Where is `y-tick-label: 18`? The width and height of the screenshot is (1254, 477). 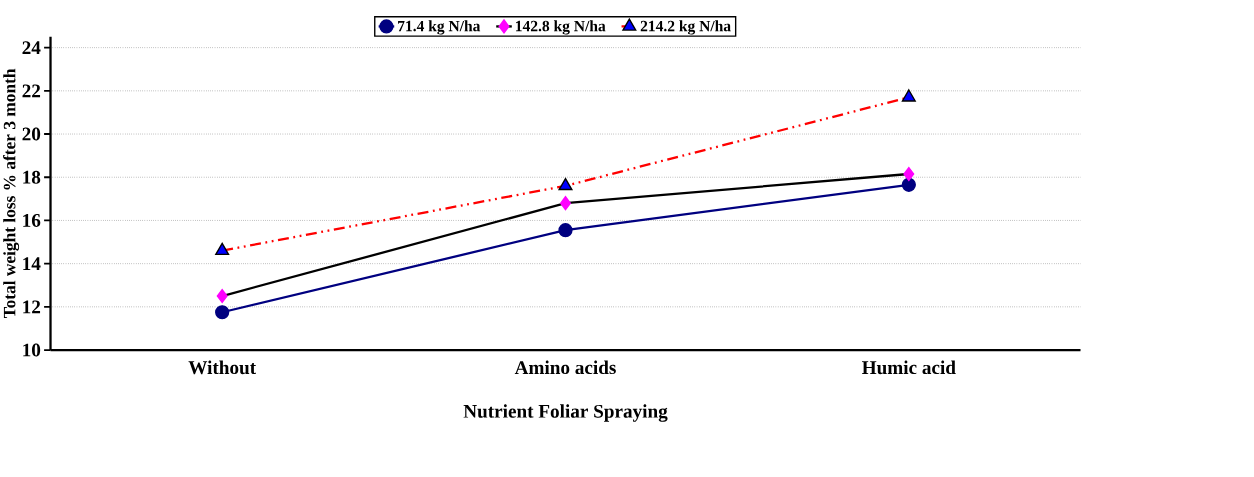
y-tick-label: 18 is located at coordinates (32, 177).